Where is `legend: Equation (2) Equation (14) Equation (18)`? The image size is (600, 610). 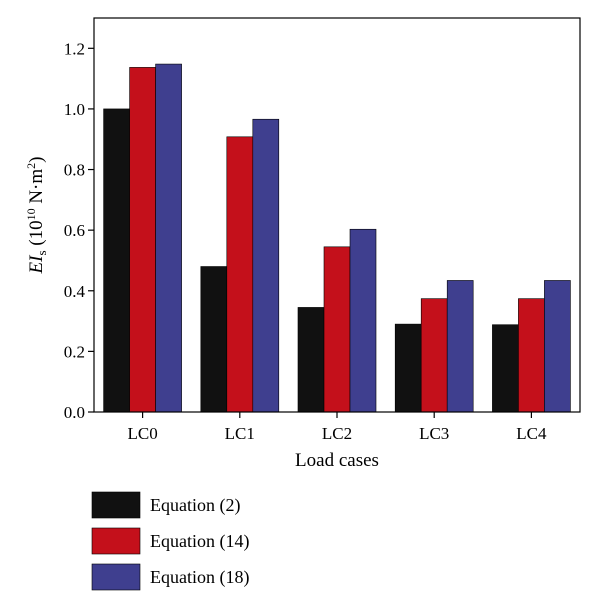 legend: Equation (2) Equation (14) Equation (18) is located at coordinates (170, 541).